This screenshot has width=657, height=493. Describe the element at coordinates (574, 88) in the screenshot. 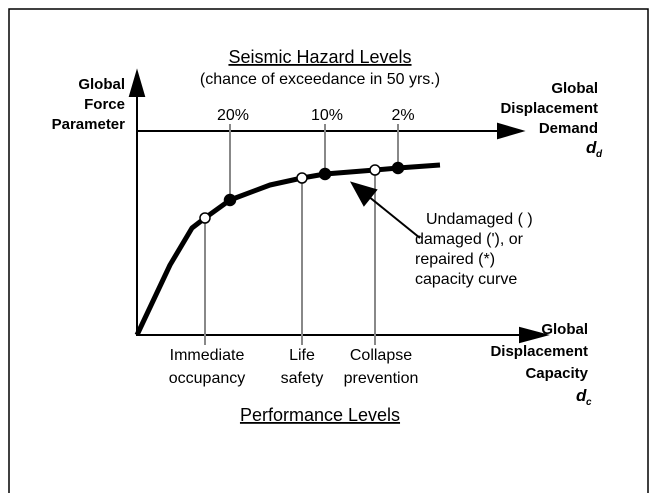

I see `demand-label: Global` at that location.